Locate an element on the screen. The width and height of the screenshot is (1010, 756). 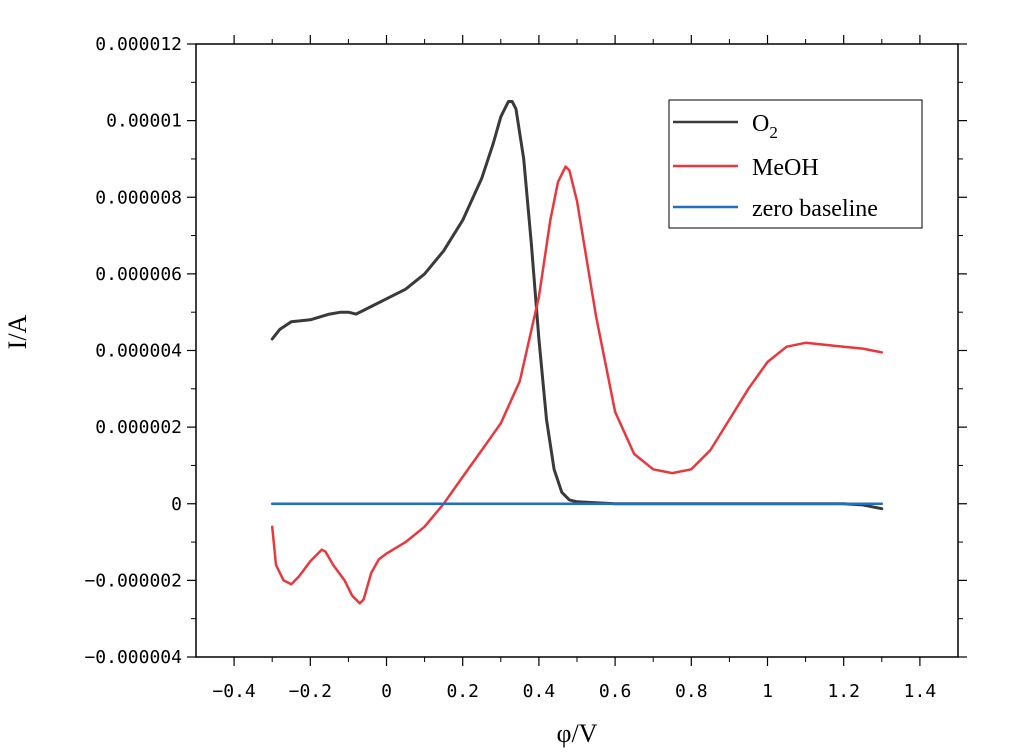
x-axis-title: φ/V is located at coordinates (576, 733).